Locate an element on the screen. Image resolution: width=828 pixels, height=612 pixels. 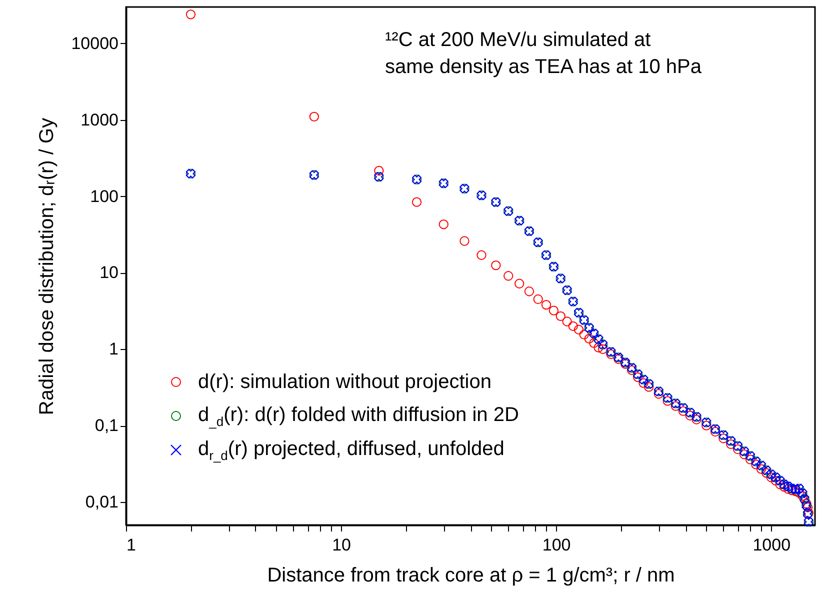
x-axis-title: Distance from track core at ρ = 1 g/cm³; r / nm is located at coordinates (471, 575).